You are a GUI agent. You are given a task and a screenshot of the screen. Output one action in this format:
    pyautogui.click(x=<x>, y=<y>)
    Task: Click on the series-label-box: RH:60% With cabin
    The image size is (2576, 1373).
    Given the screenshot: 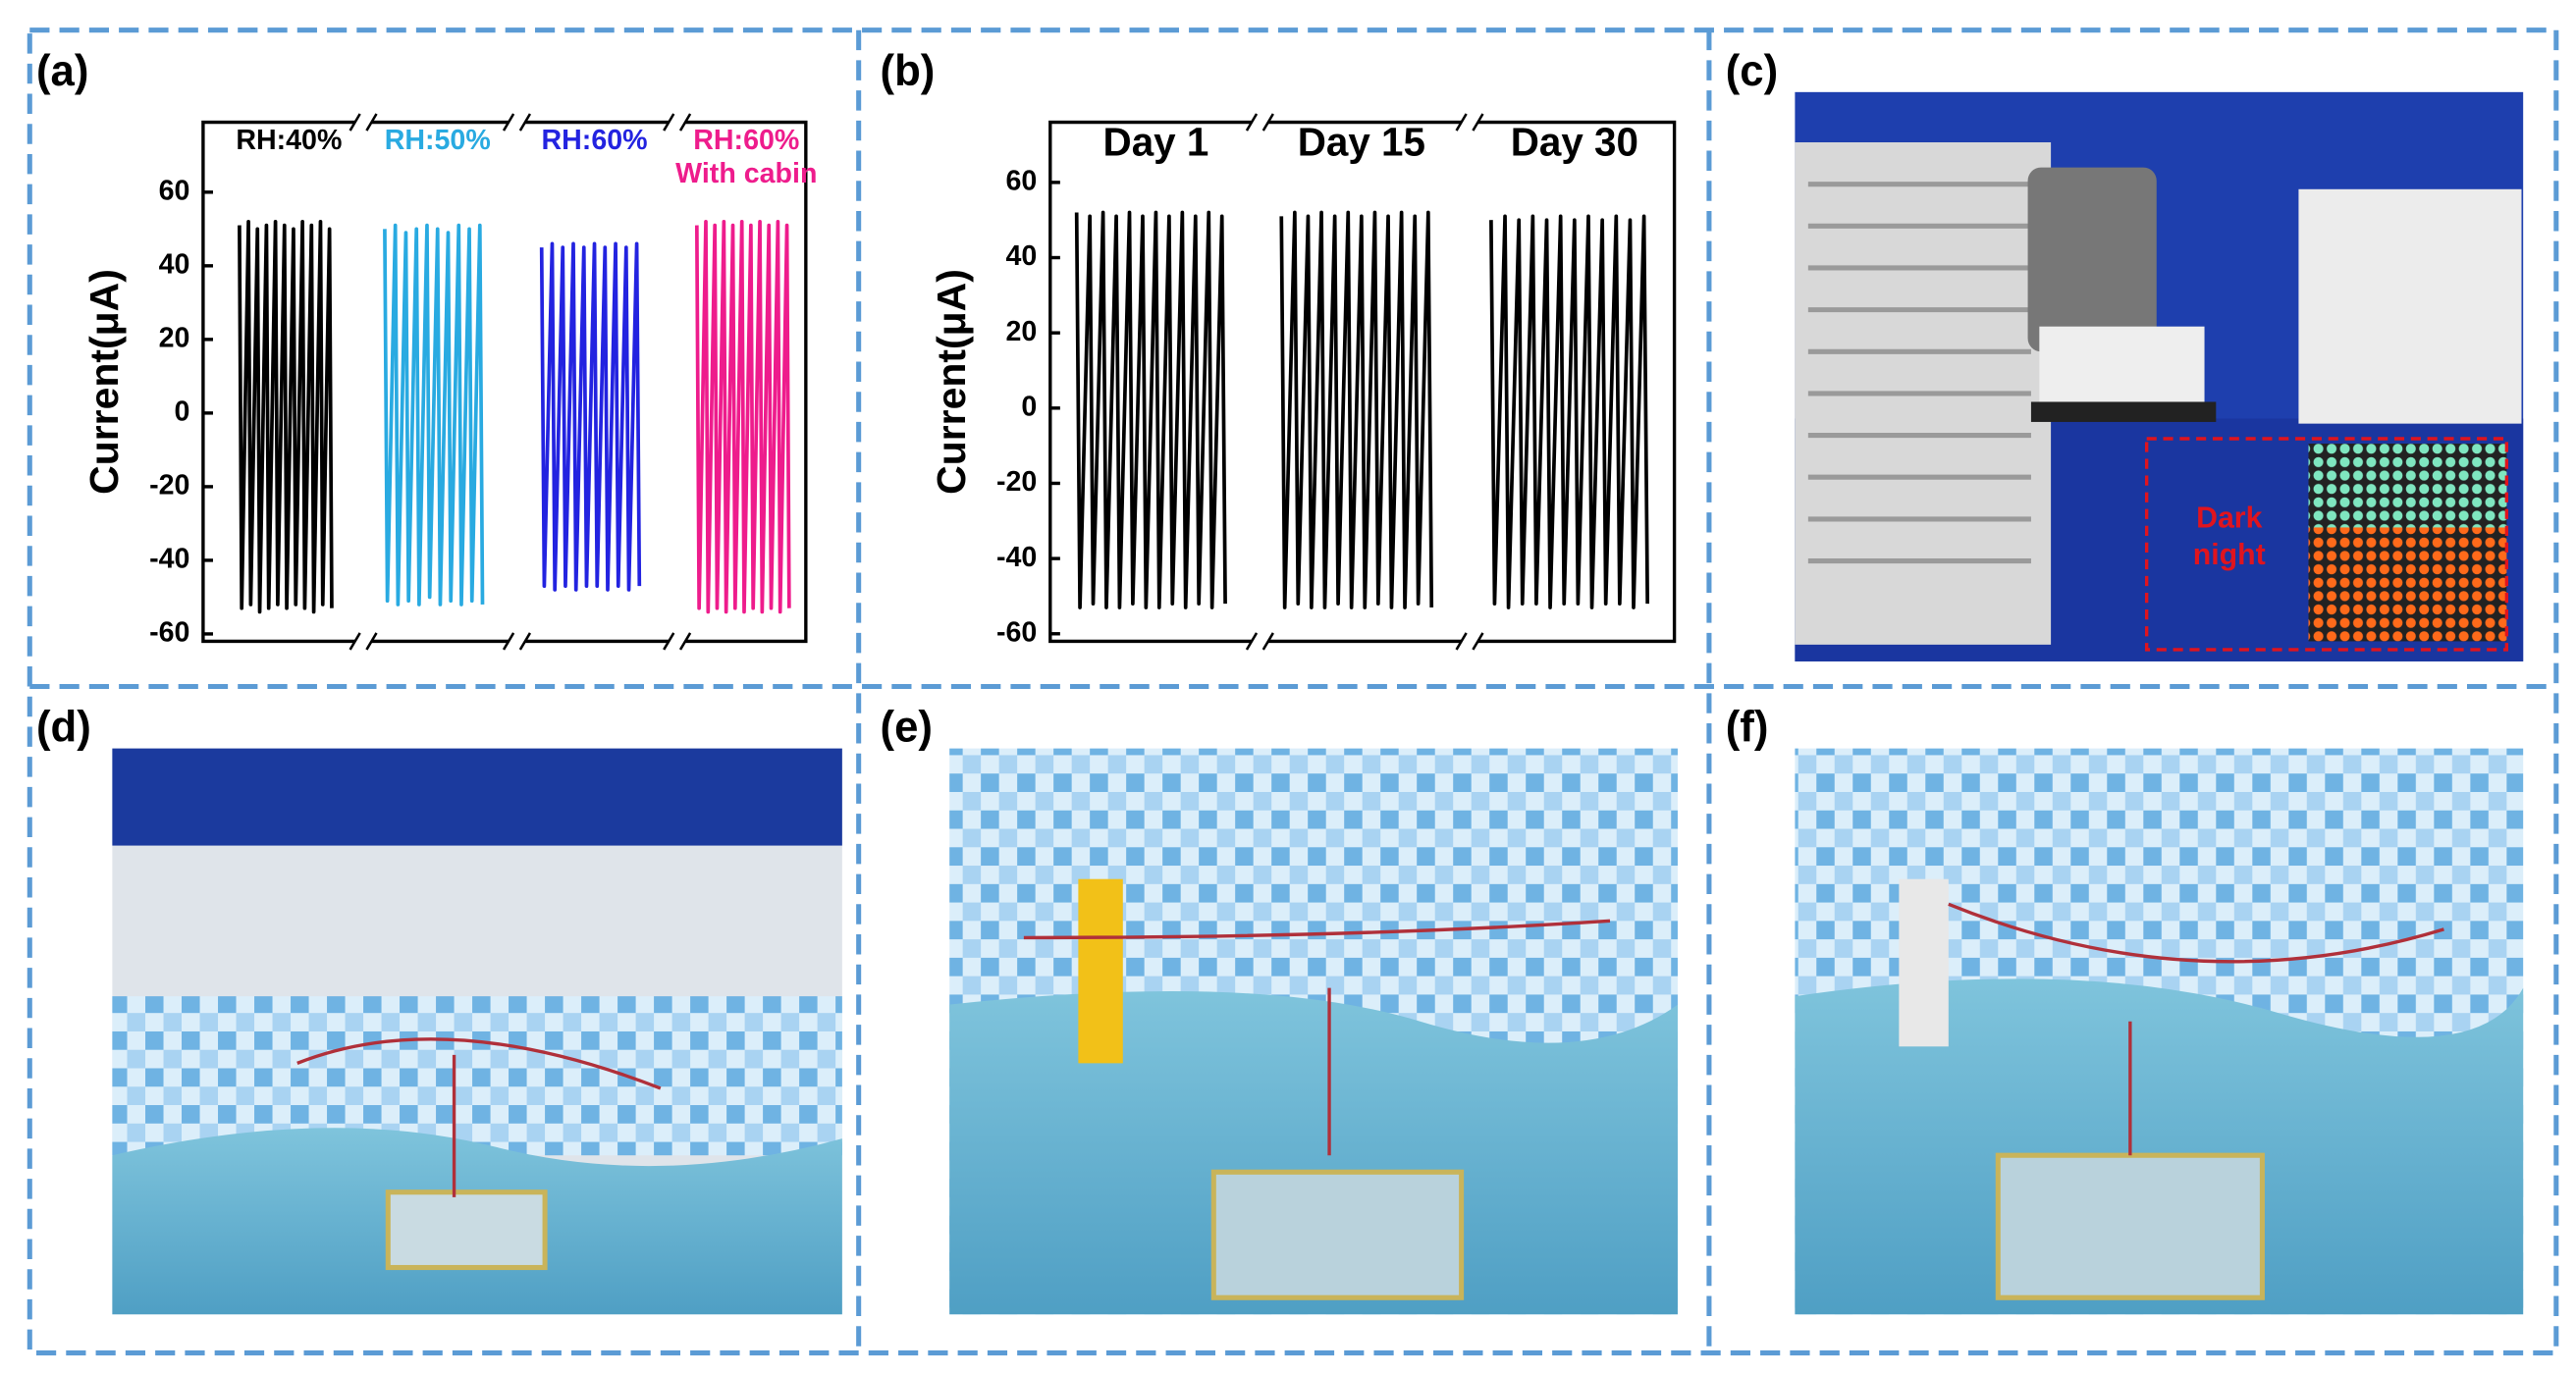 What is the action you would take?
    pyautogui.click(x=746, y=156)
    